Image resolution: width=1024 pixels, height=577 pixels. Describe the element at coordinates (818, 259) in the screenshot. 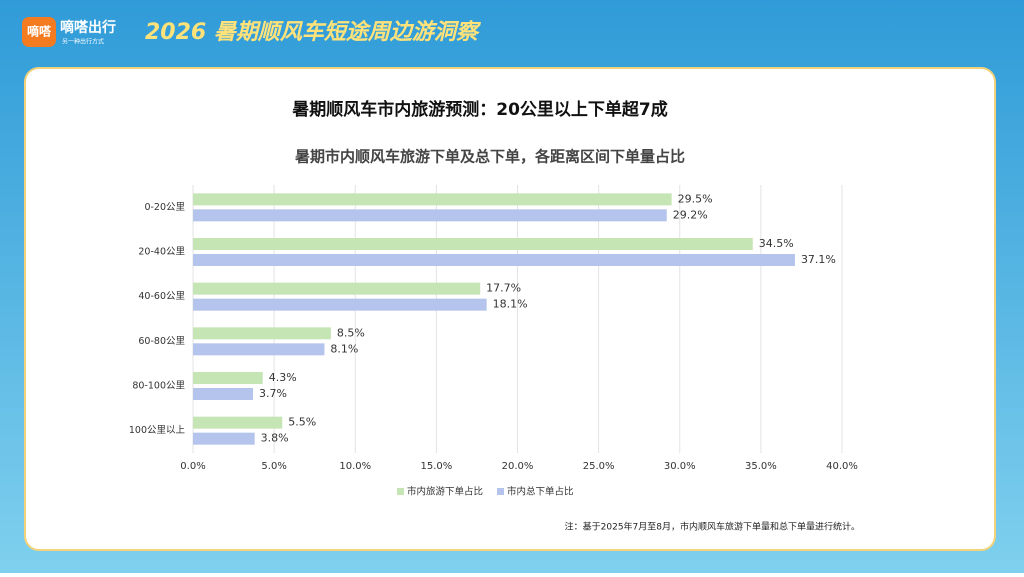

I see `value-label: 37.1%` at that location.